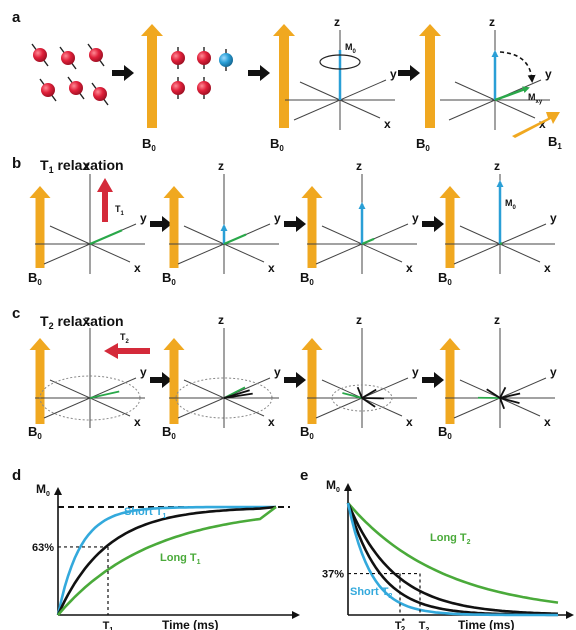  Describe the element at coordinates (307, 432) in the screenshot. I see `panel-c-field-label-3: B0` at that location.